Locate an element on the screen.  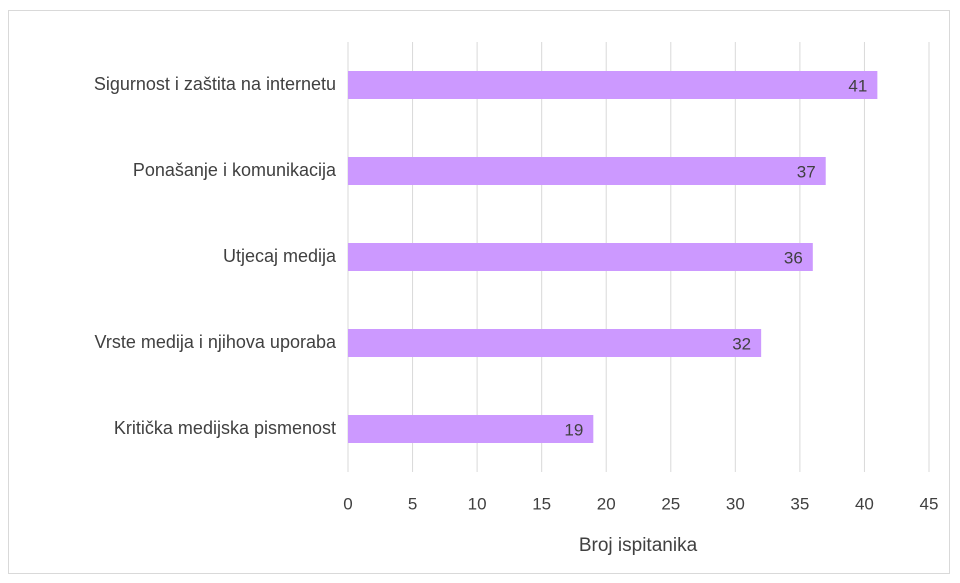
y-tick-label: Vrste medija i njihova uporaba is located at coordinates (216, 342).